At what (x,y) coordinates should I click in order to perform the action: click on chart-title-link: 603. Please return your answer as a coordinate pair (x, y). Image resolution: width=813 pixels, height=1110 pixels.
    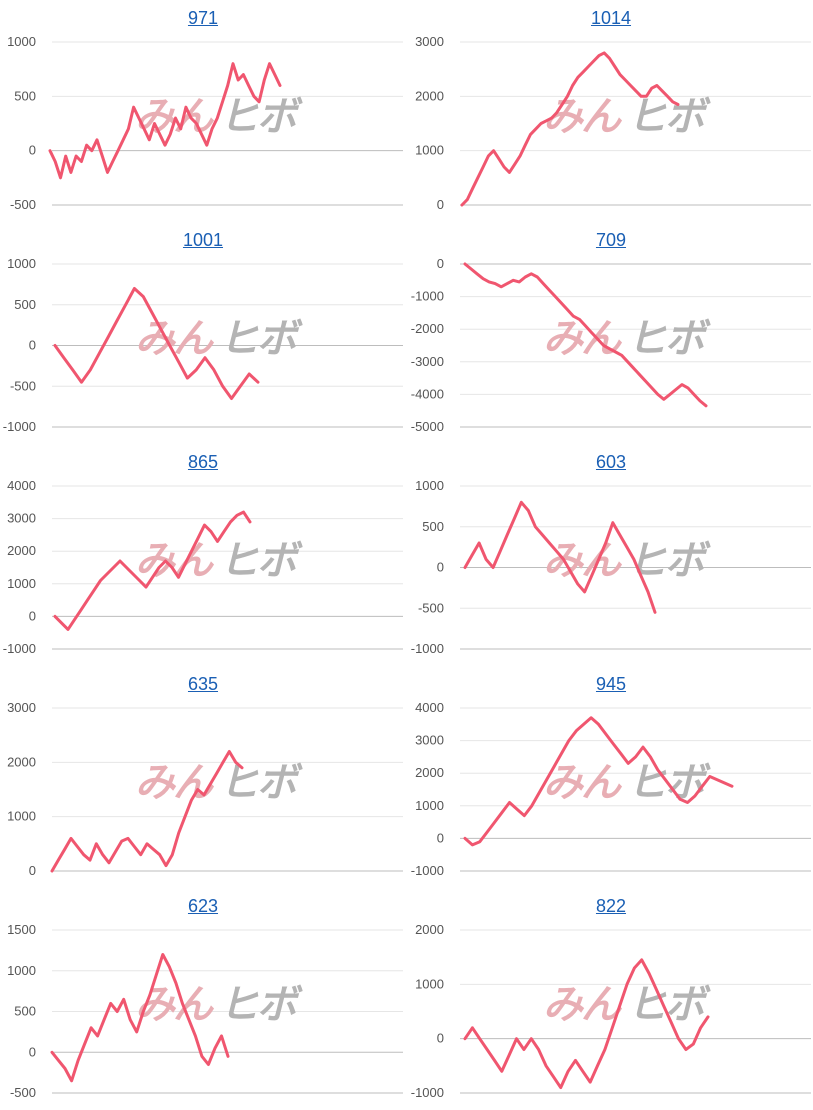
    Looking at the image, I should click on (611, 462).